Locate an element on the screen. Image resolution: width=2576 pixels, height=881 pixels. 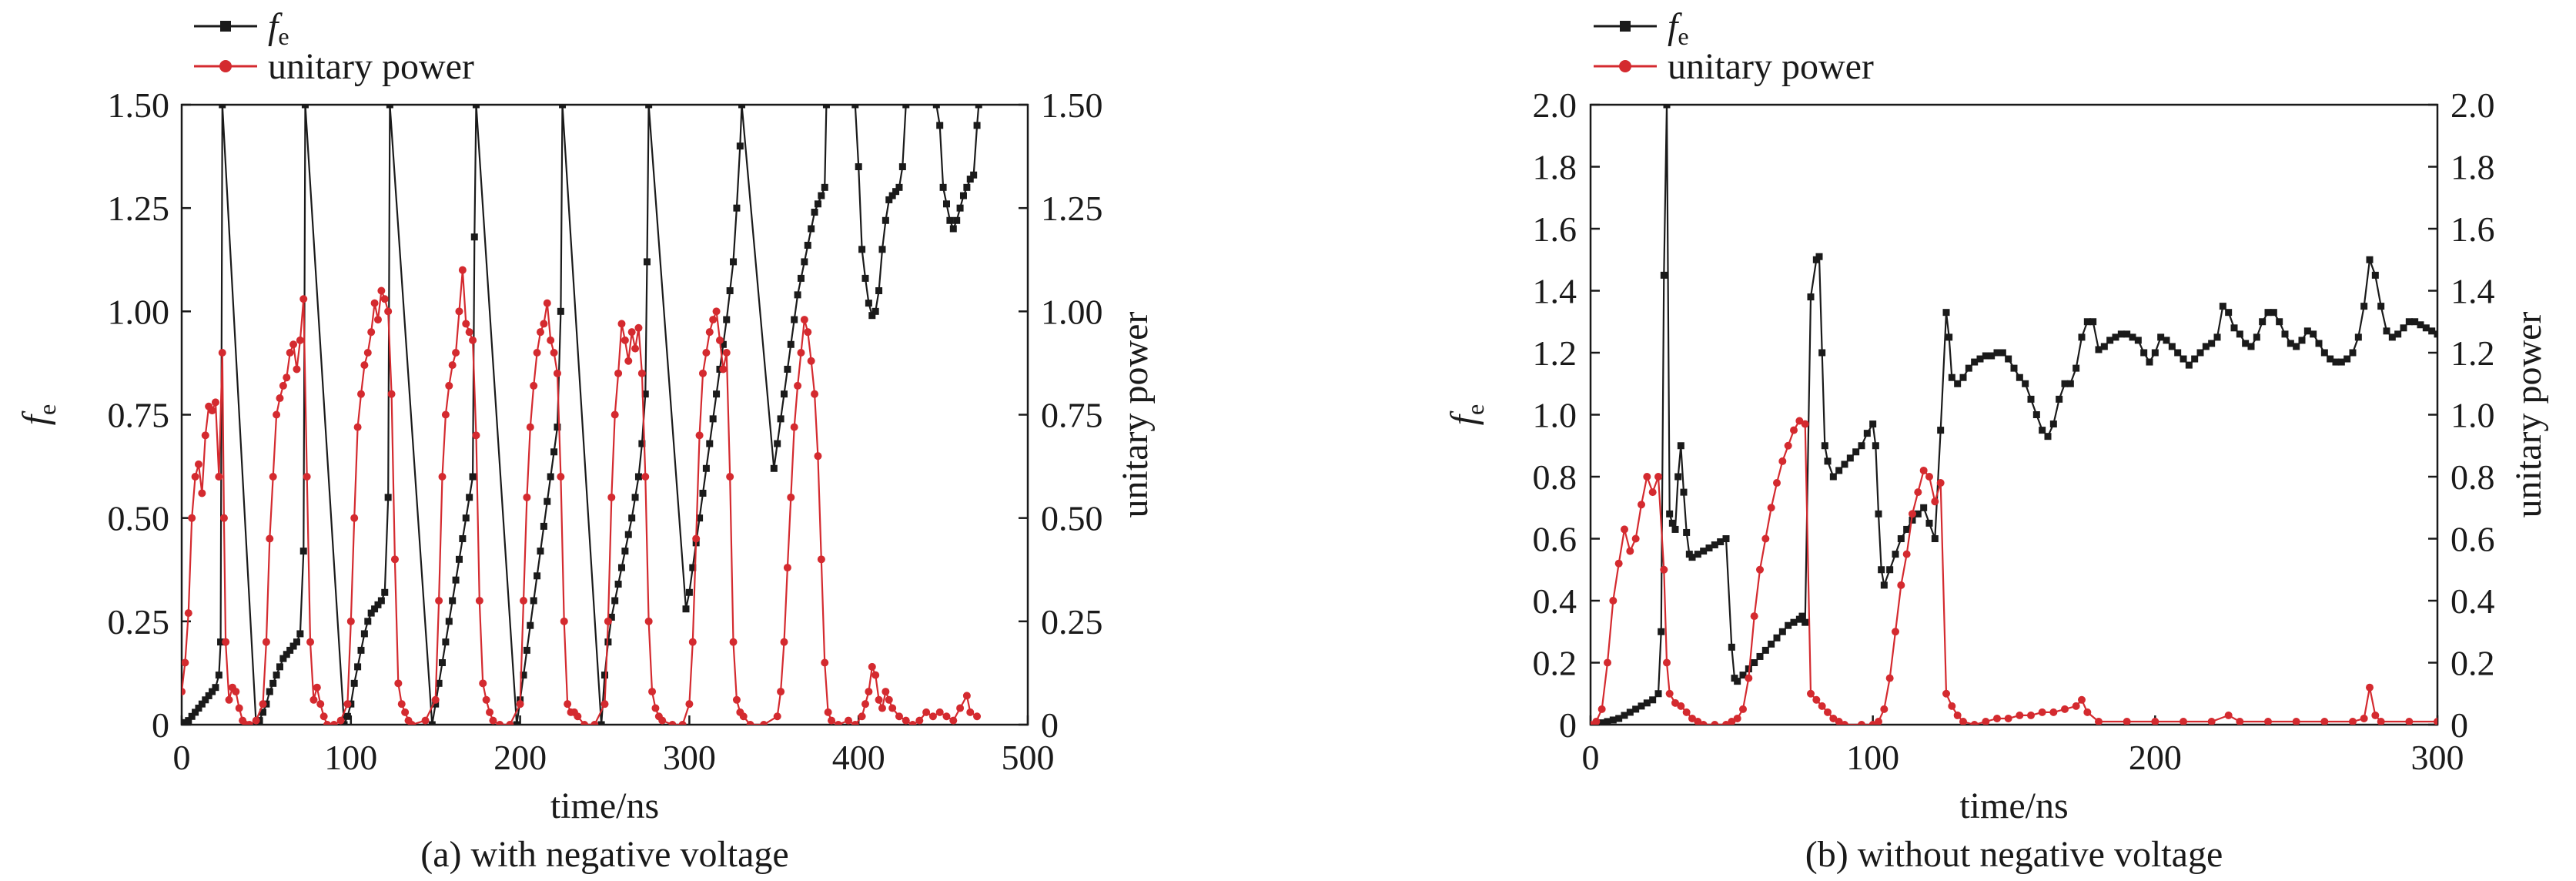
y-tick-label-left: 0.75 is located at coordinates (139, 415).